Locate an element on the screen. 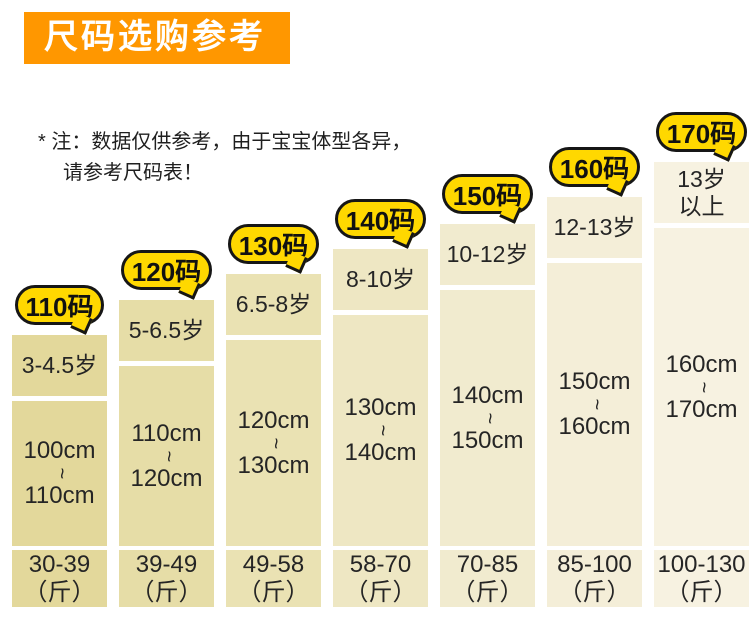  weight-range: 58-70 is located at coordinates (380, 564).